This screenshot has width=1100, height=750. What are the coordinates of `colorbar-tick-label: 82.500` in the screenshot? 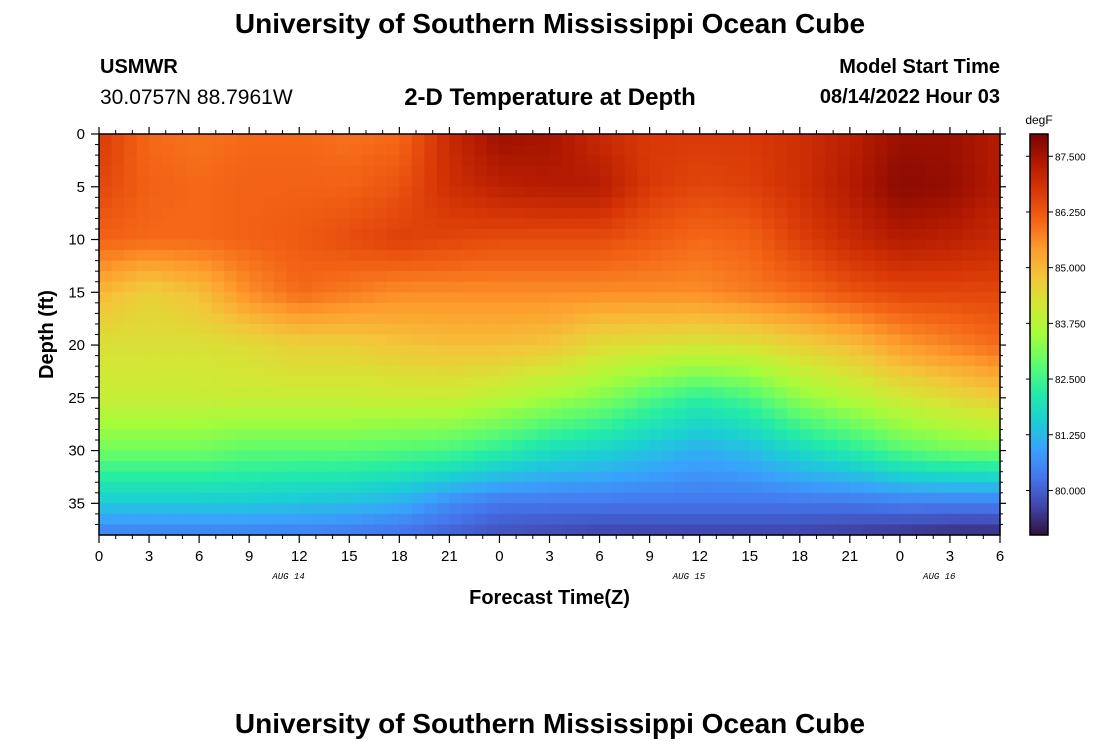 It's located at (1070, 380).